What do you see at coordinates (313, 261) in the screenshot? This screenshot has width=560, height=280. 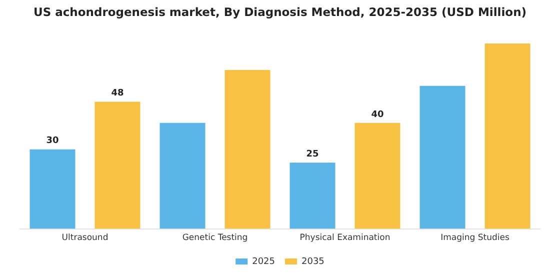 I see `legend-label: 2035` at bounding box center [313, 261].